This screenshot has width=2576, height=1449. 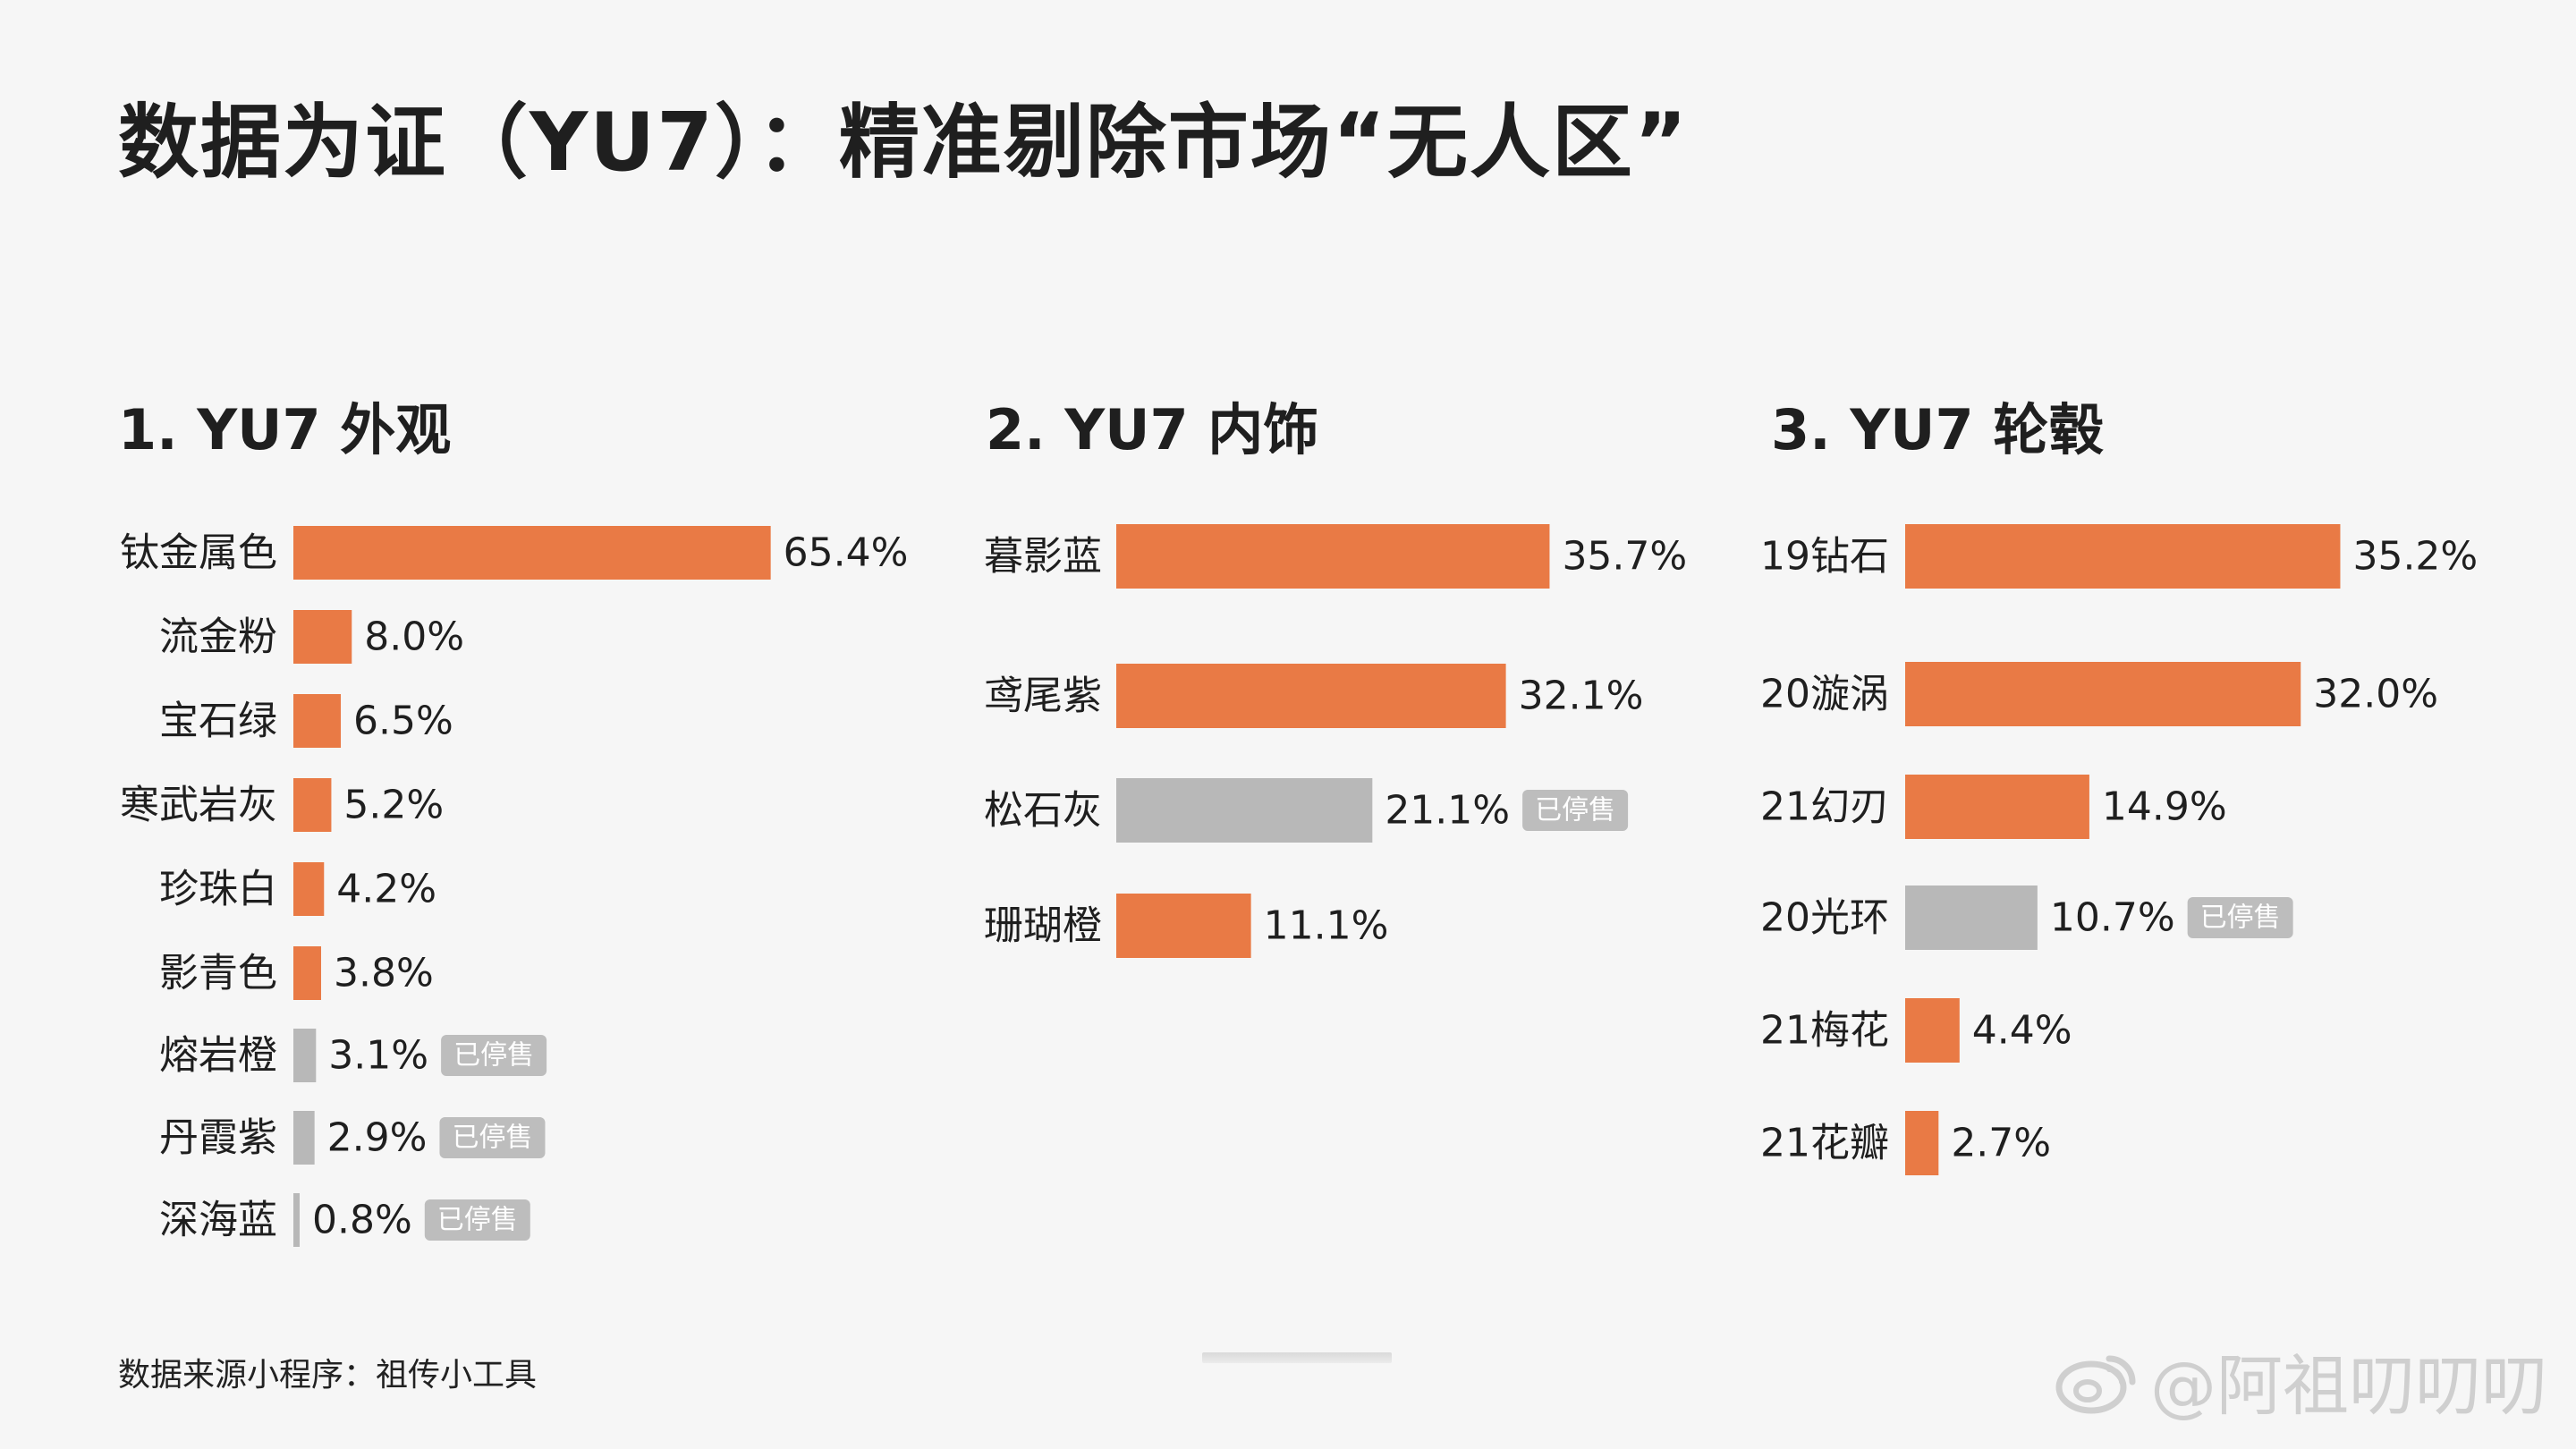 I want to click on wheels-category-label: 20漩涡, so click(x=1824, y=694).